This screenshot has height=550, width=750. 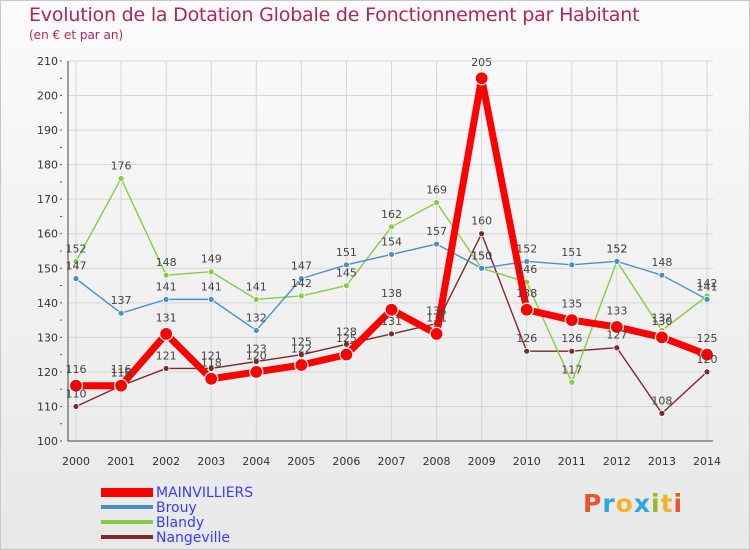 What do you see at coordinates (180, 523) in the screenshot?
I see `legend-label: Blandy` at bounding box center [180, 523].